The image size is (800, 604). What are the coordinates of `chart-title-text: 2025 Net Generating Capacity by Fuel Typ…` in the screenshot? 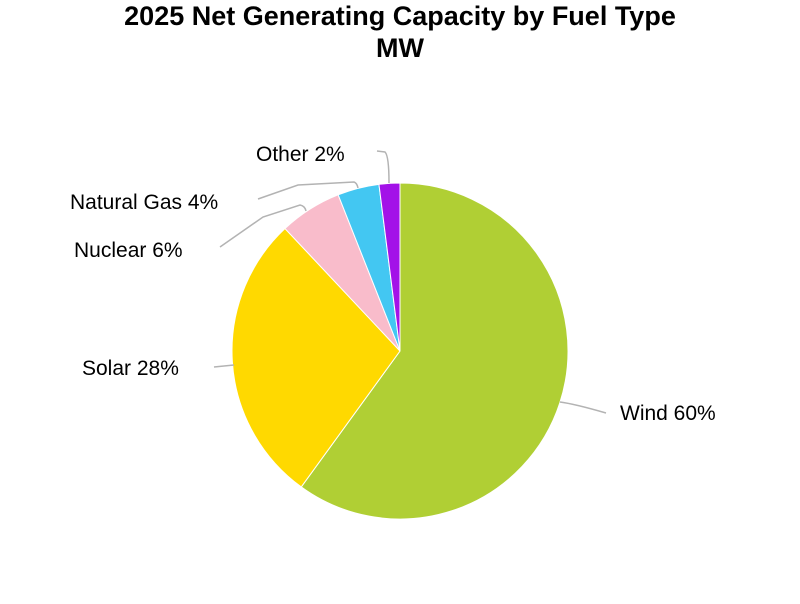 It's located at (400, 16).